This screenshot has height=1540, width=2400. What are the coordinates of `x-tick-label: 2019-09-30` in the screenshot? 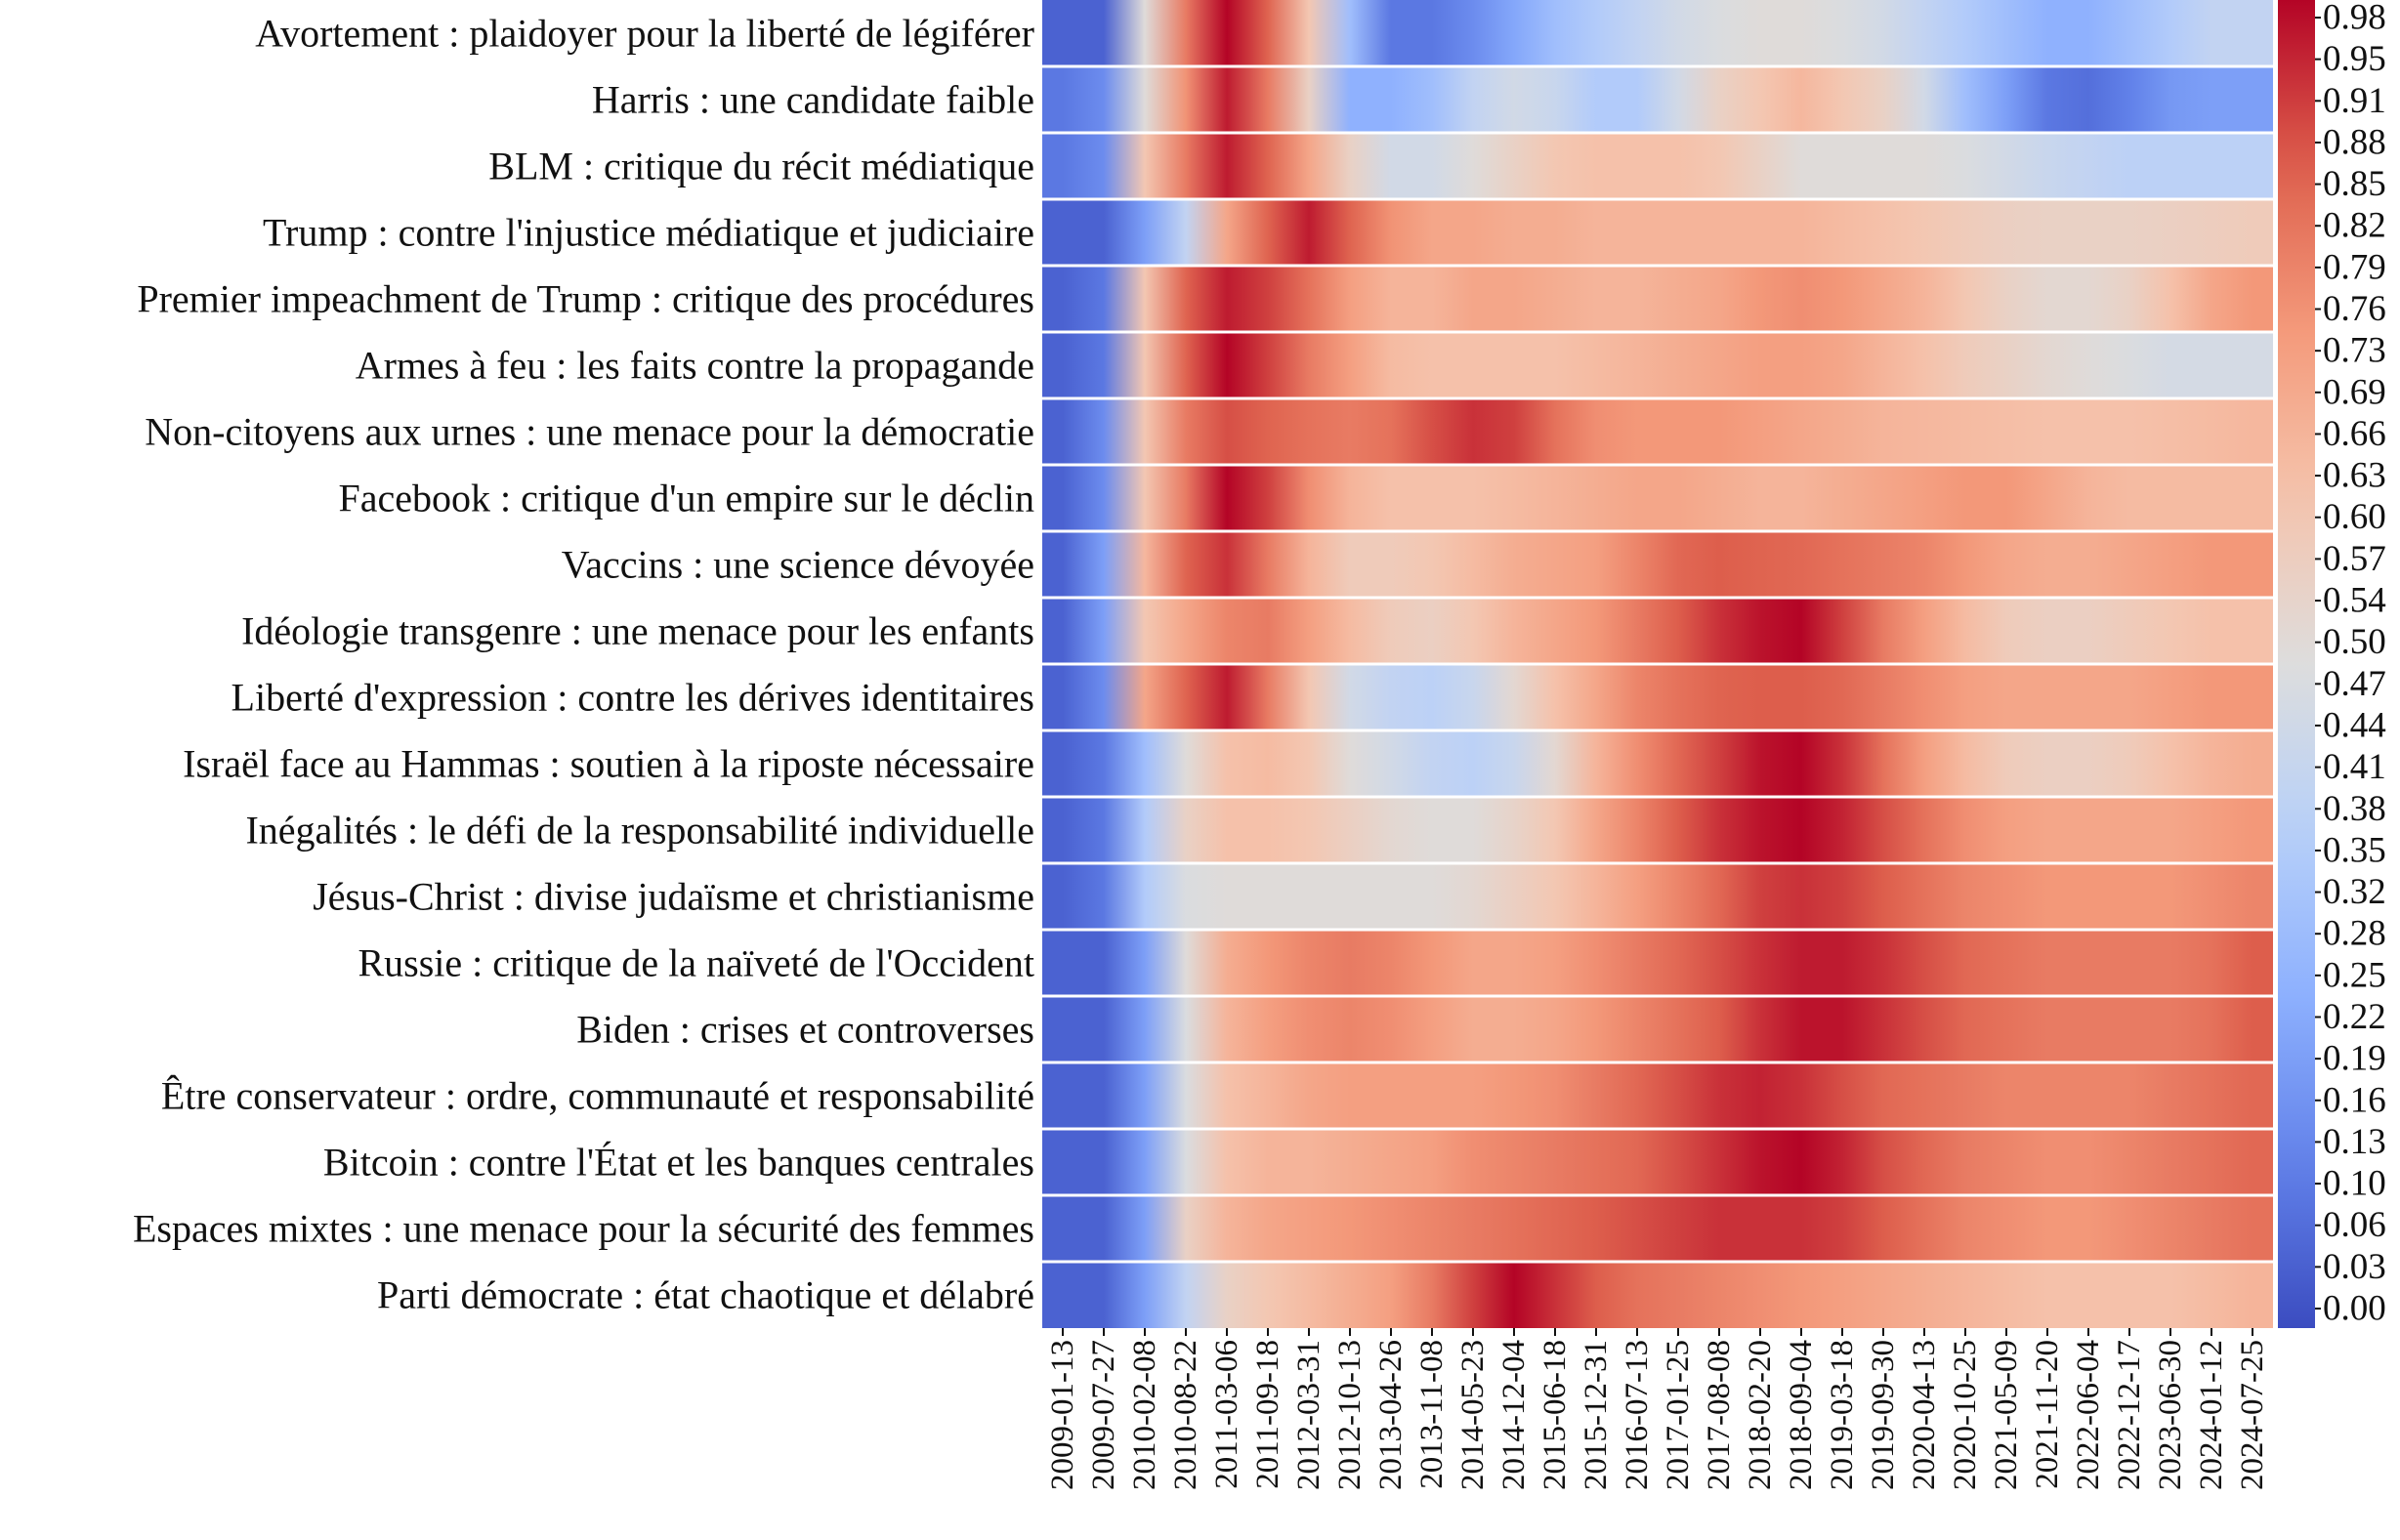 It's located at (1883, 1415).